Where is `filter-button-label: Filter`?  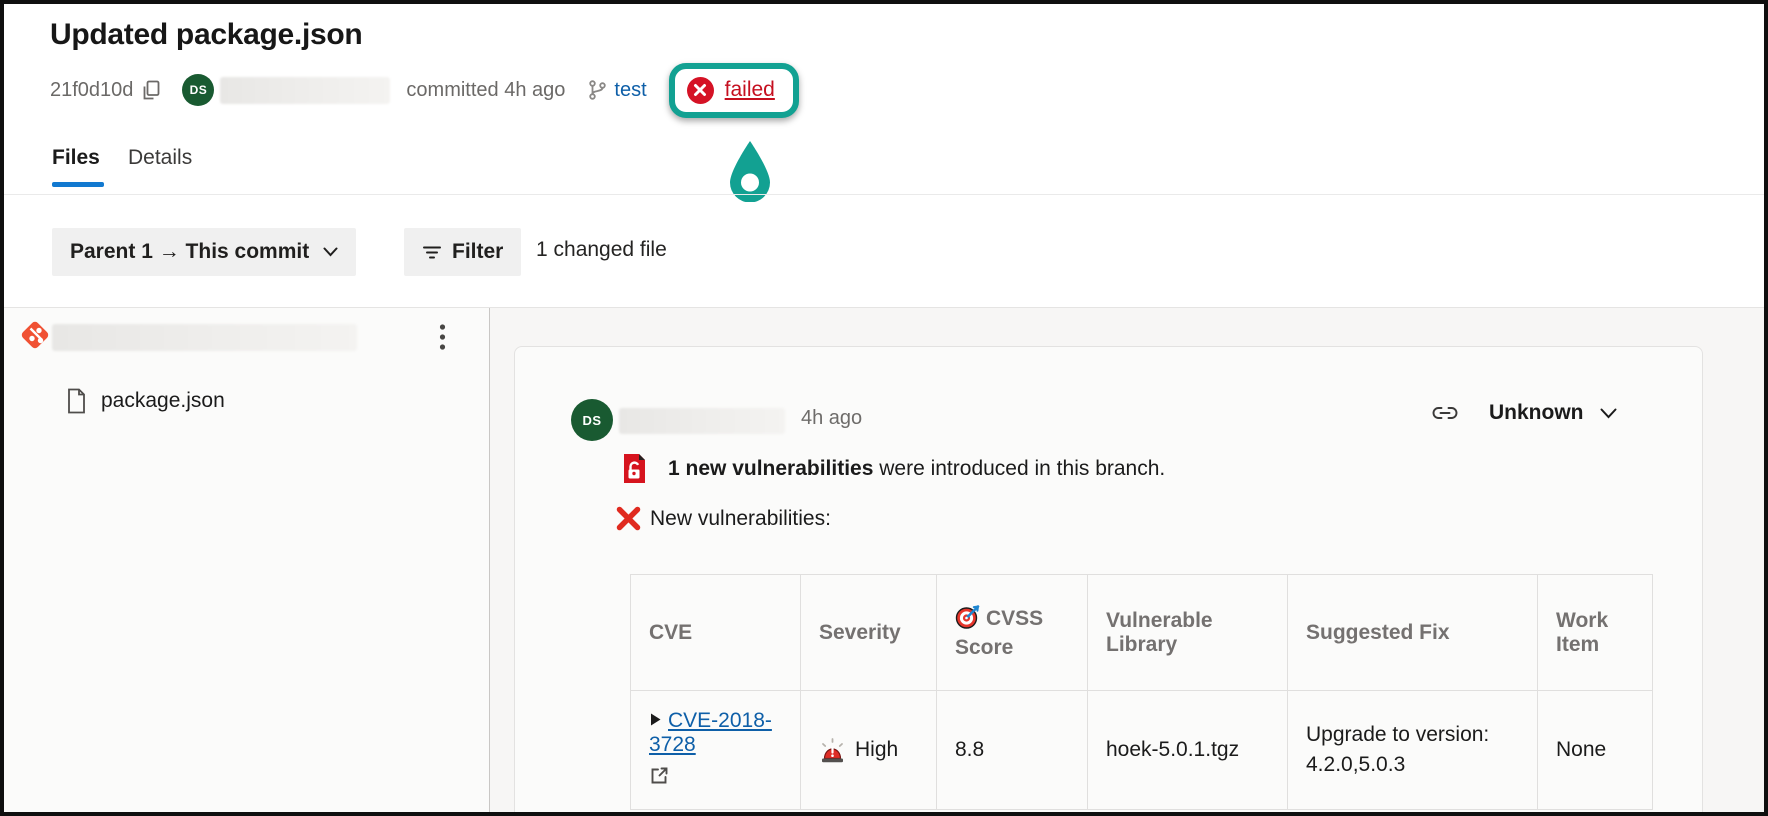
filter-button-label: Filter is located at coordinates (478, 251).